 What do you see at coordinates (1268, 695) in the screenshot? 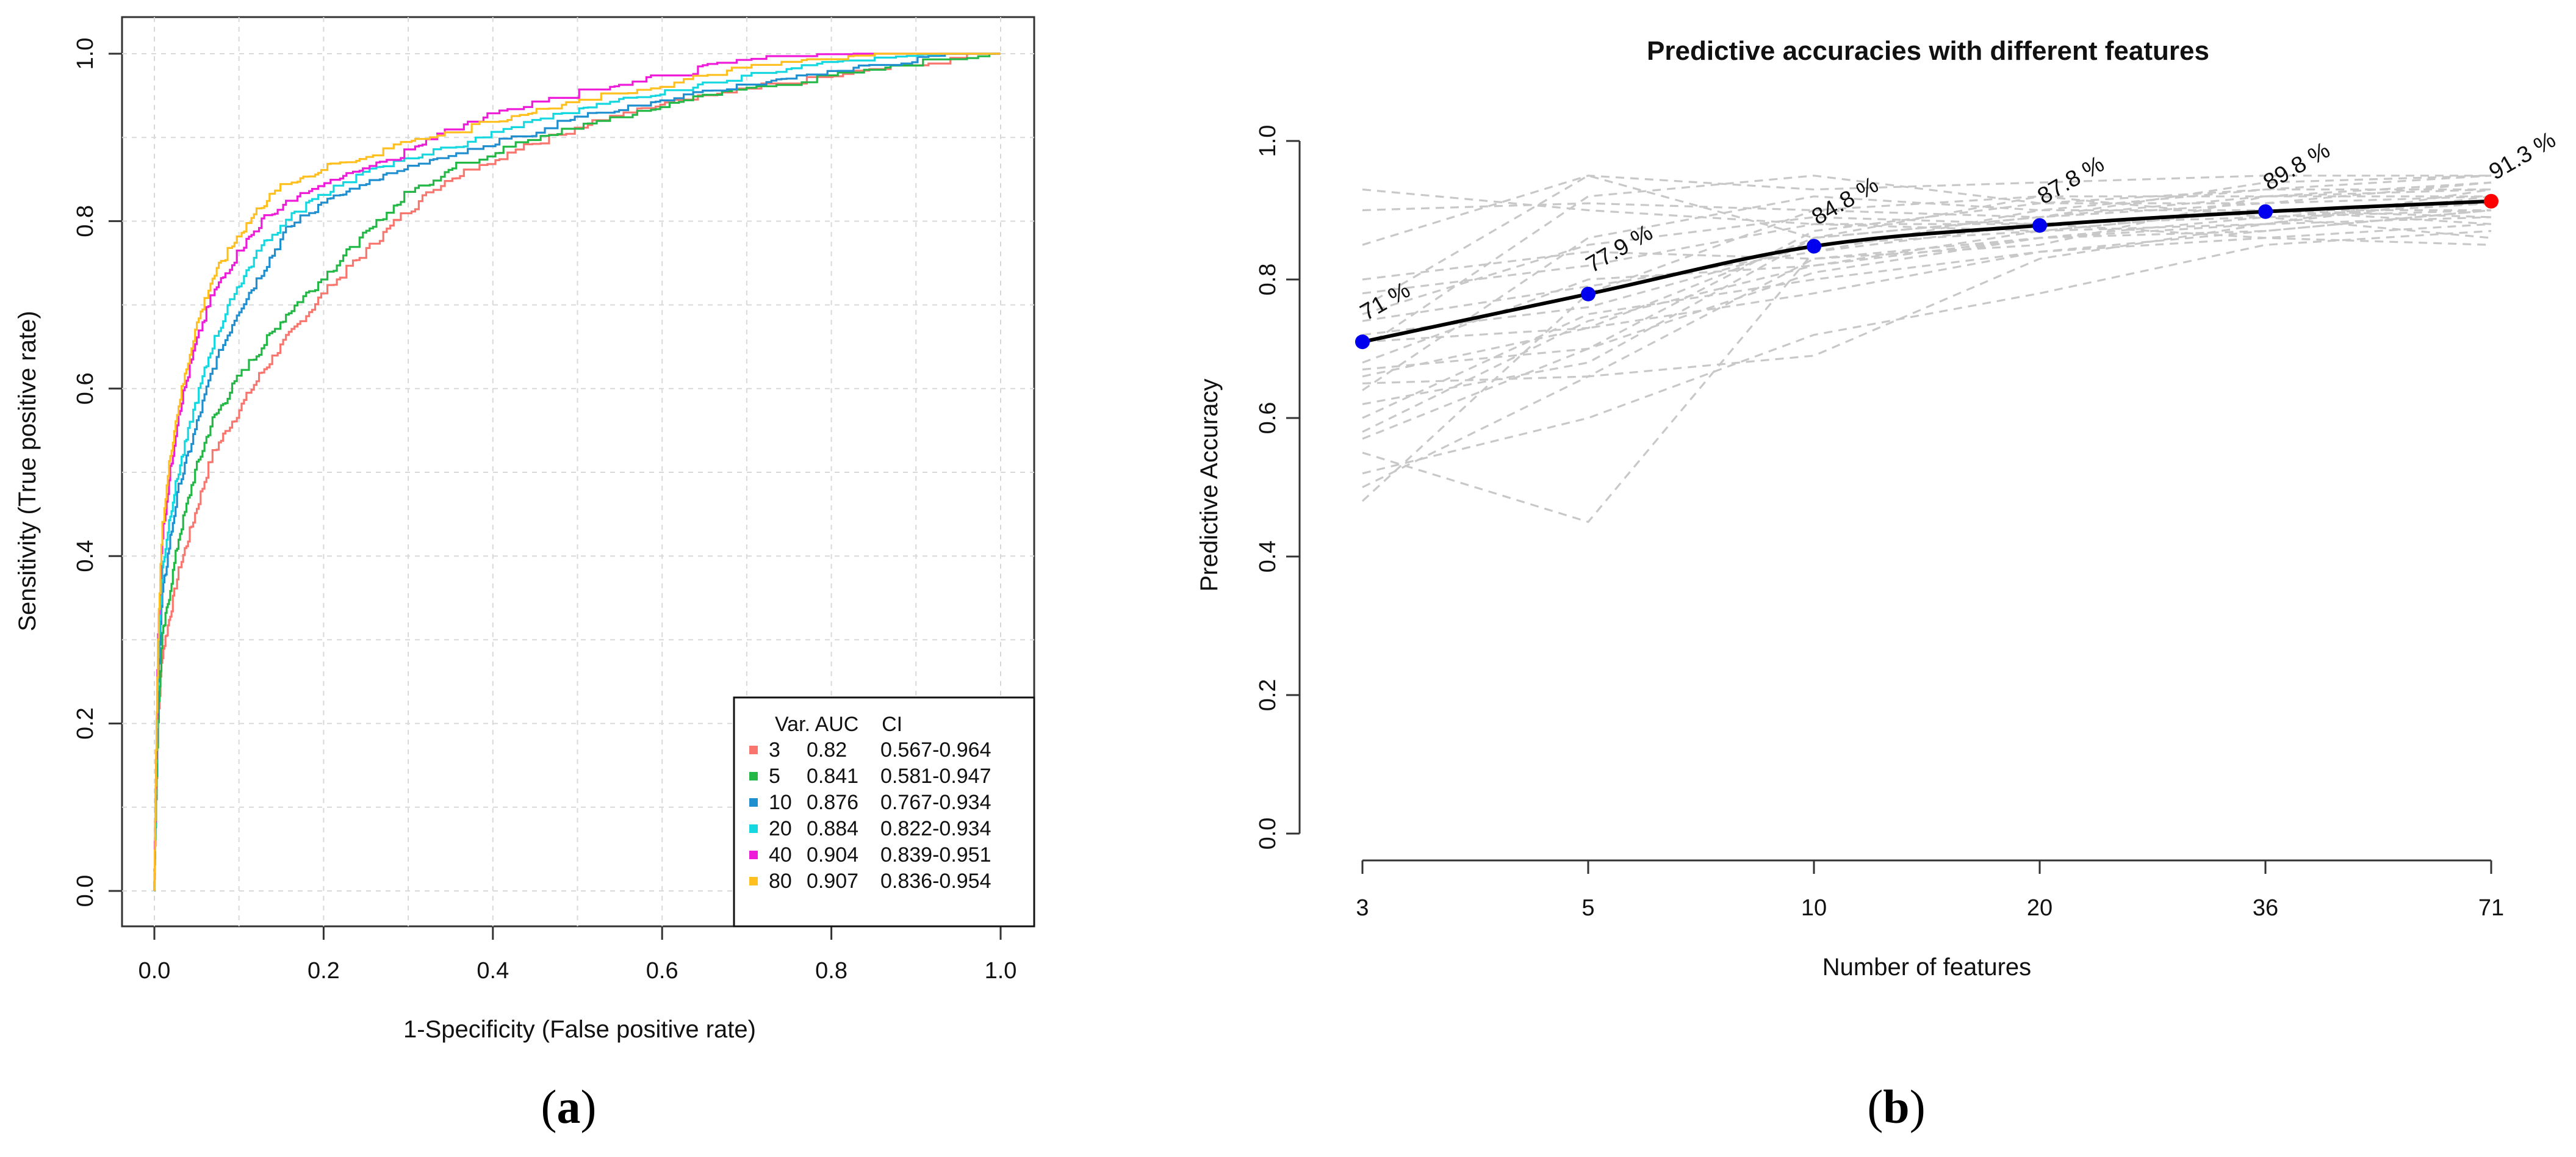
I see `accuracy-y-tick-label: 0.2` at bounding box center [1268, 695].